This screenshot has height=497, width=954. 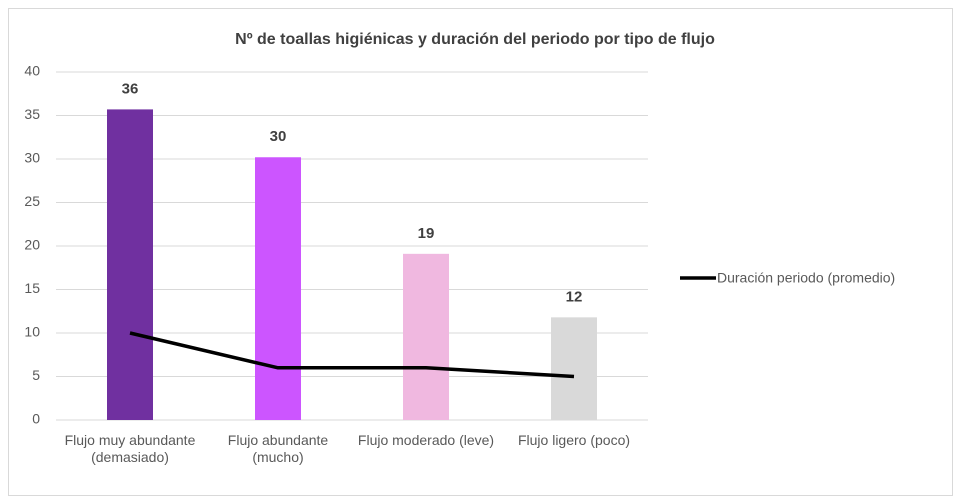 What do you see at coordinates (130, 88) in the screenshot?
I see `data-label: 36` at bounding box center [130, 88].